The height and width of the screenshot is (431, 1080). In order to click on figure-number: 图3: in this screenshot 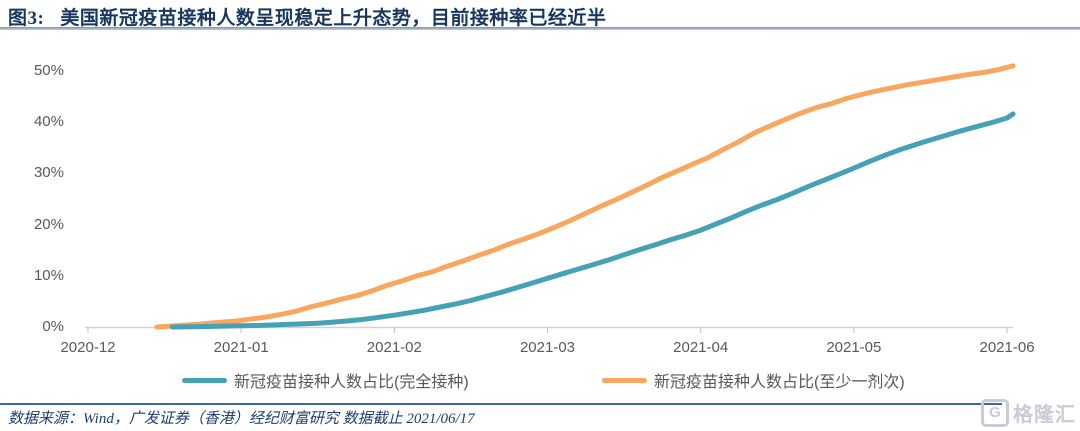, I will do `click(26, 18)`.